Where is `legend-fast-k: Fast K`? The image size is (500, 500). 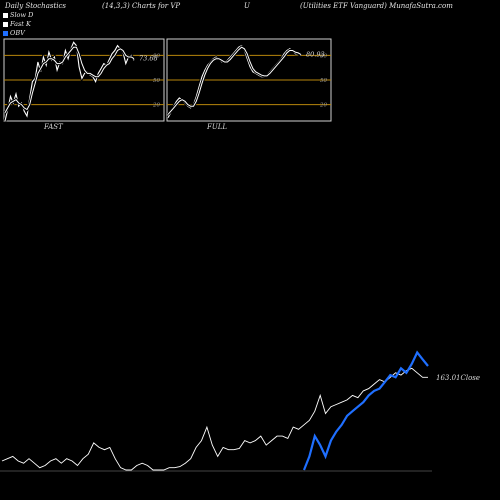 legend-fast-k: Fast K is located at coordinates (17, 24).